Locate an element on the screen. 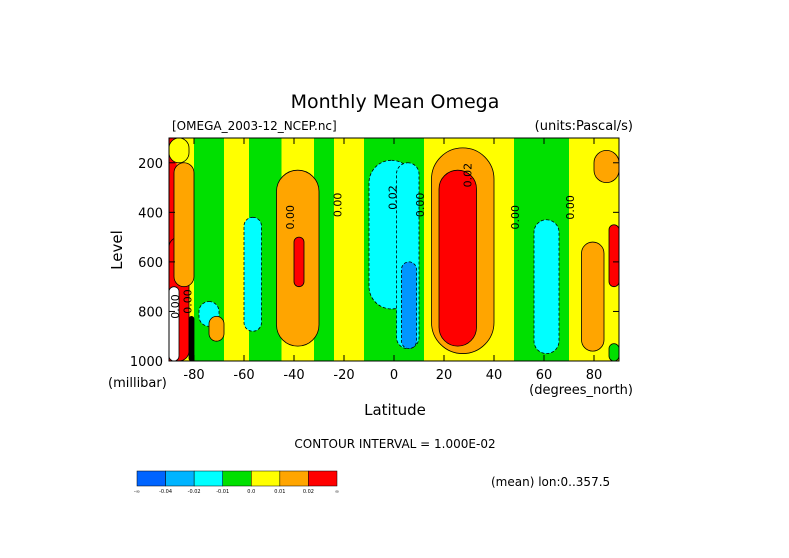  contour-label-3: 0.00 is located at coordinates (420, 205).